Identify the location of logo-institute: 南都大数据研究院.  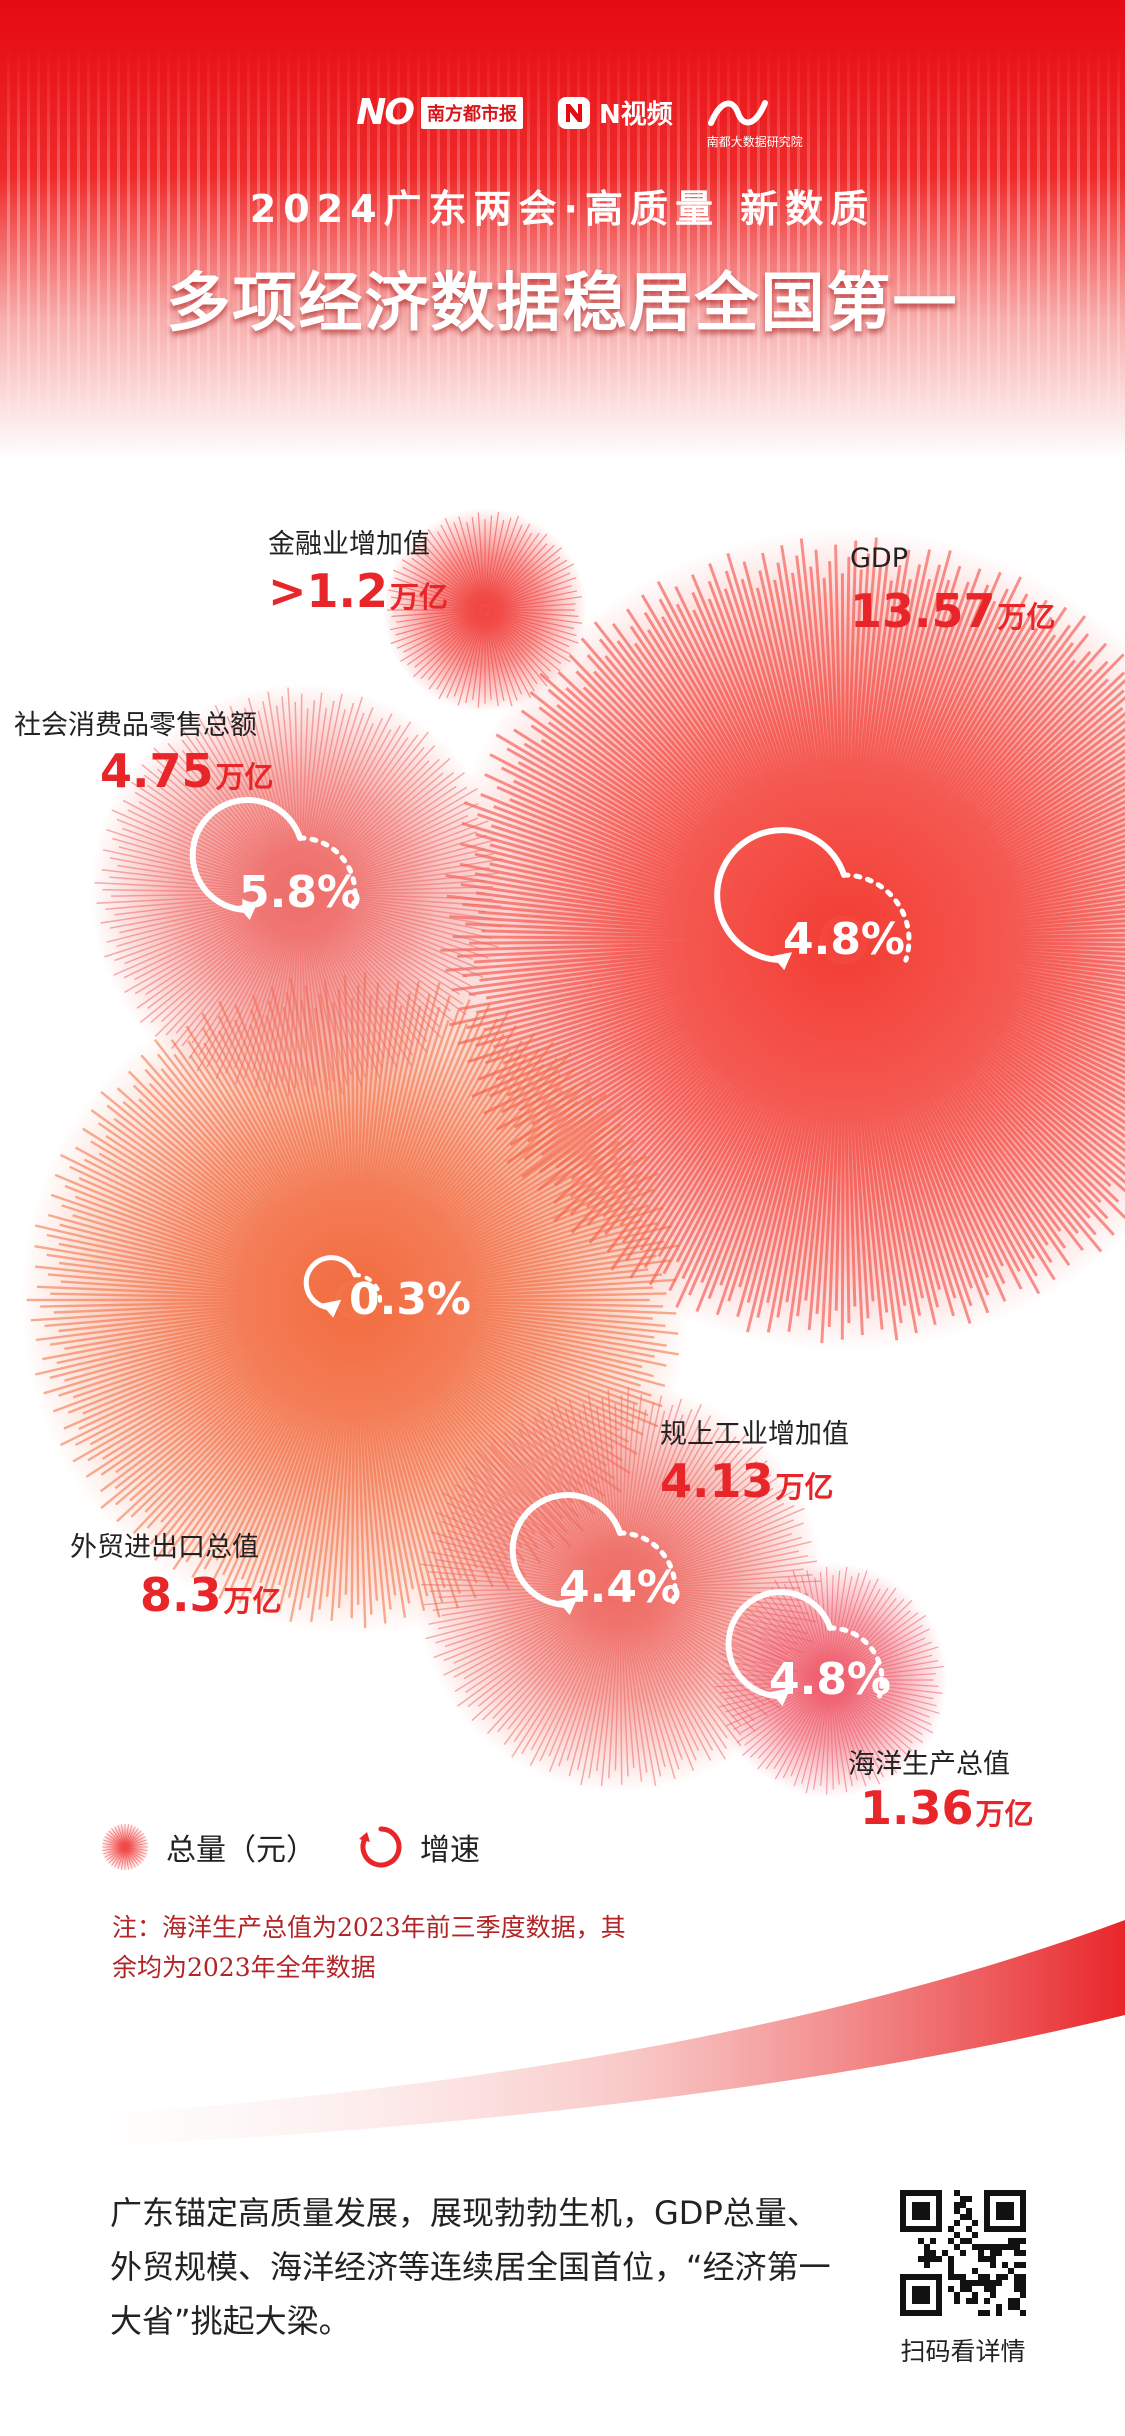
(755, 123).